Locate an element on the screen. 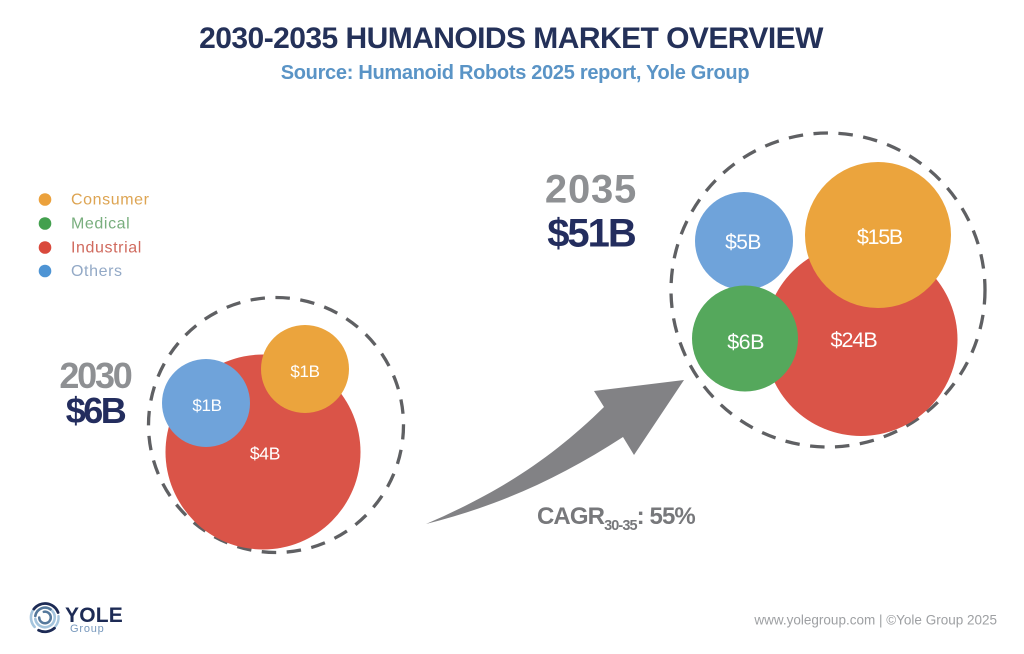  svg-text: $51B is located at coordinates (591, 234).